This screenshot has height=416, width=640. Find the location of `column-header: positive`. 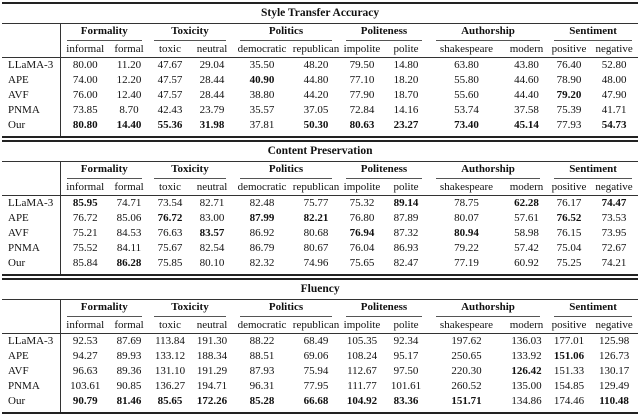

column-header: positive is located at coordinates (569, 187).